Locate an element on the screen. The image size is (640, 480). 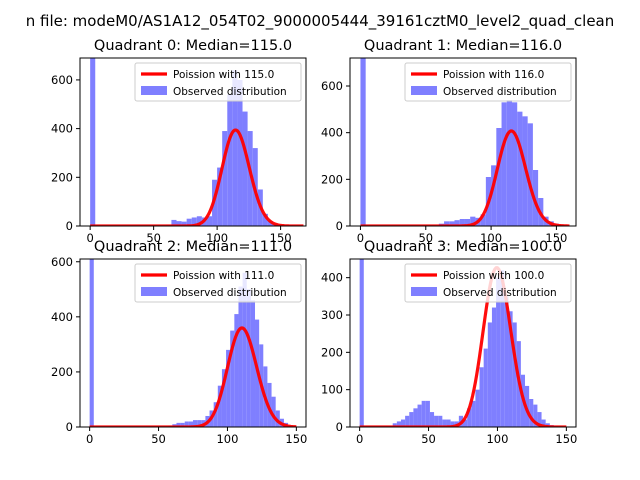
x-tick-label: 50 is located at coordinates (158, 439).